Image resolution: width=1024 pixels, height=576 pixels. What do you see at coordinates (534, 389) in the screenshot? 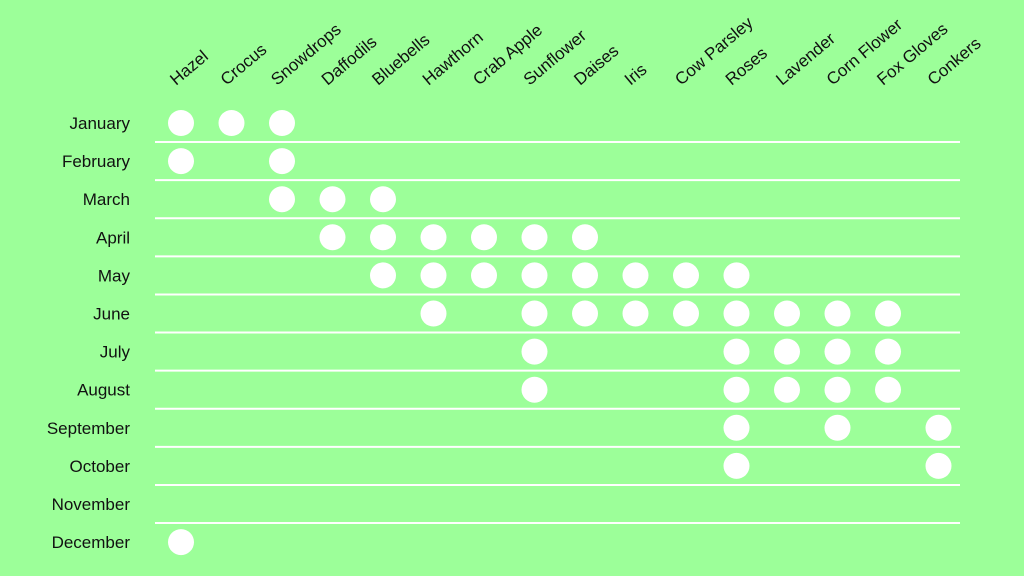
I see `dot-august-sunflower` at bounding box center [534, 389].